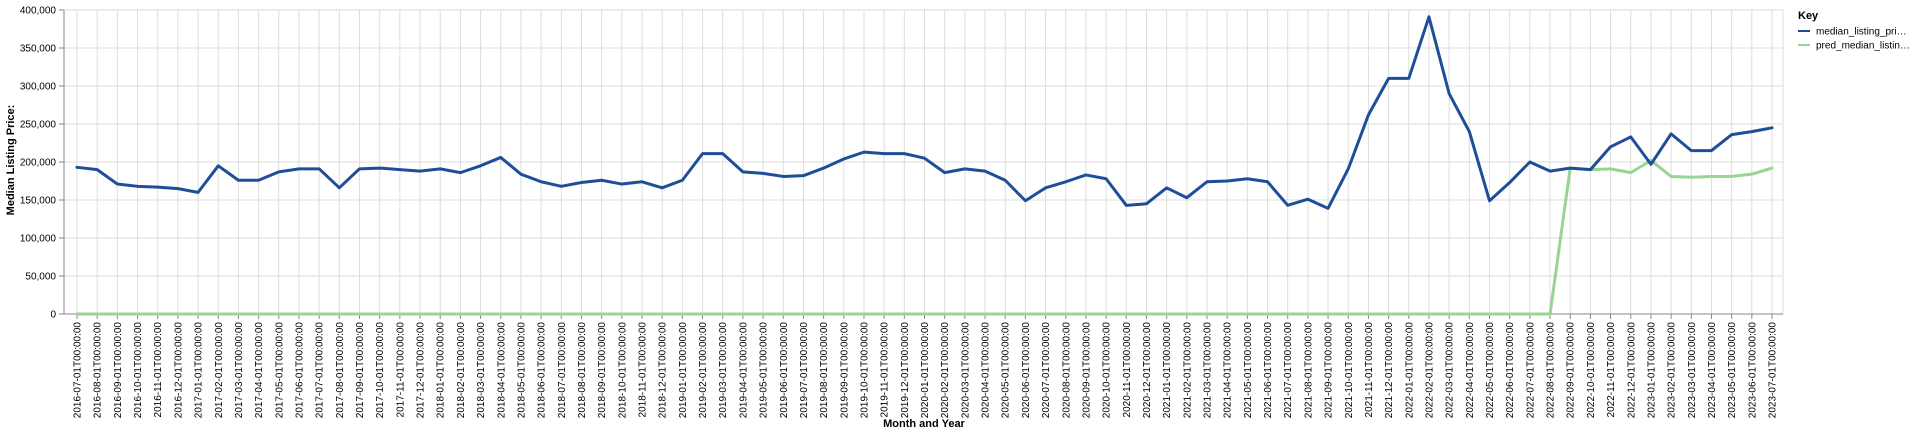 This screenshot has width=1920, height=434. What do you see at coordinates (1329, 370) in the screenshot?
I see `x-tick-label: 2021-09-01T00:00:00` at bounding box center [1329, 370].